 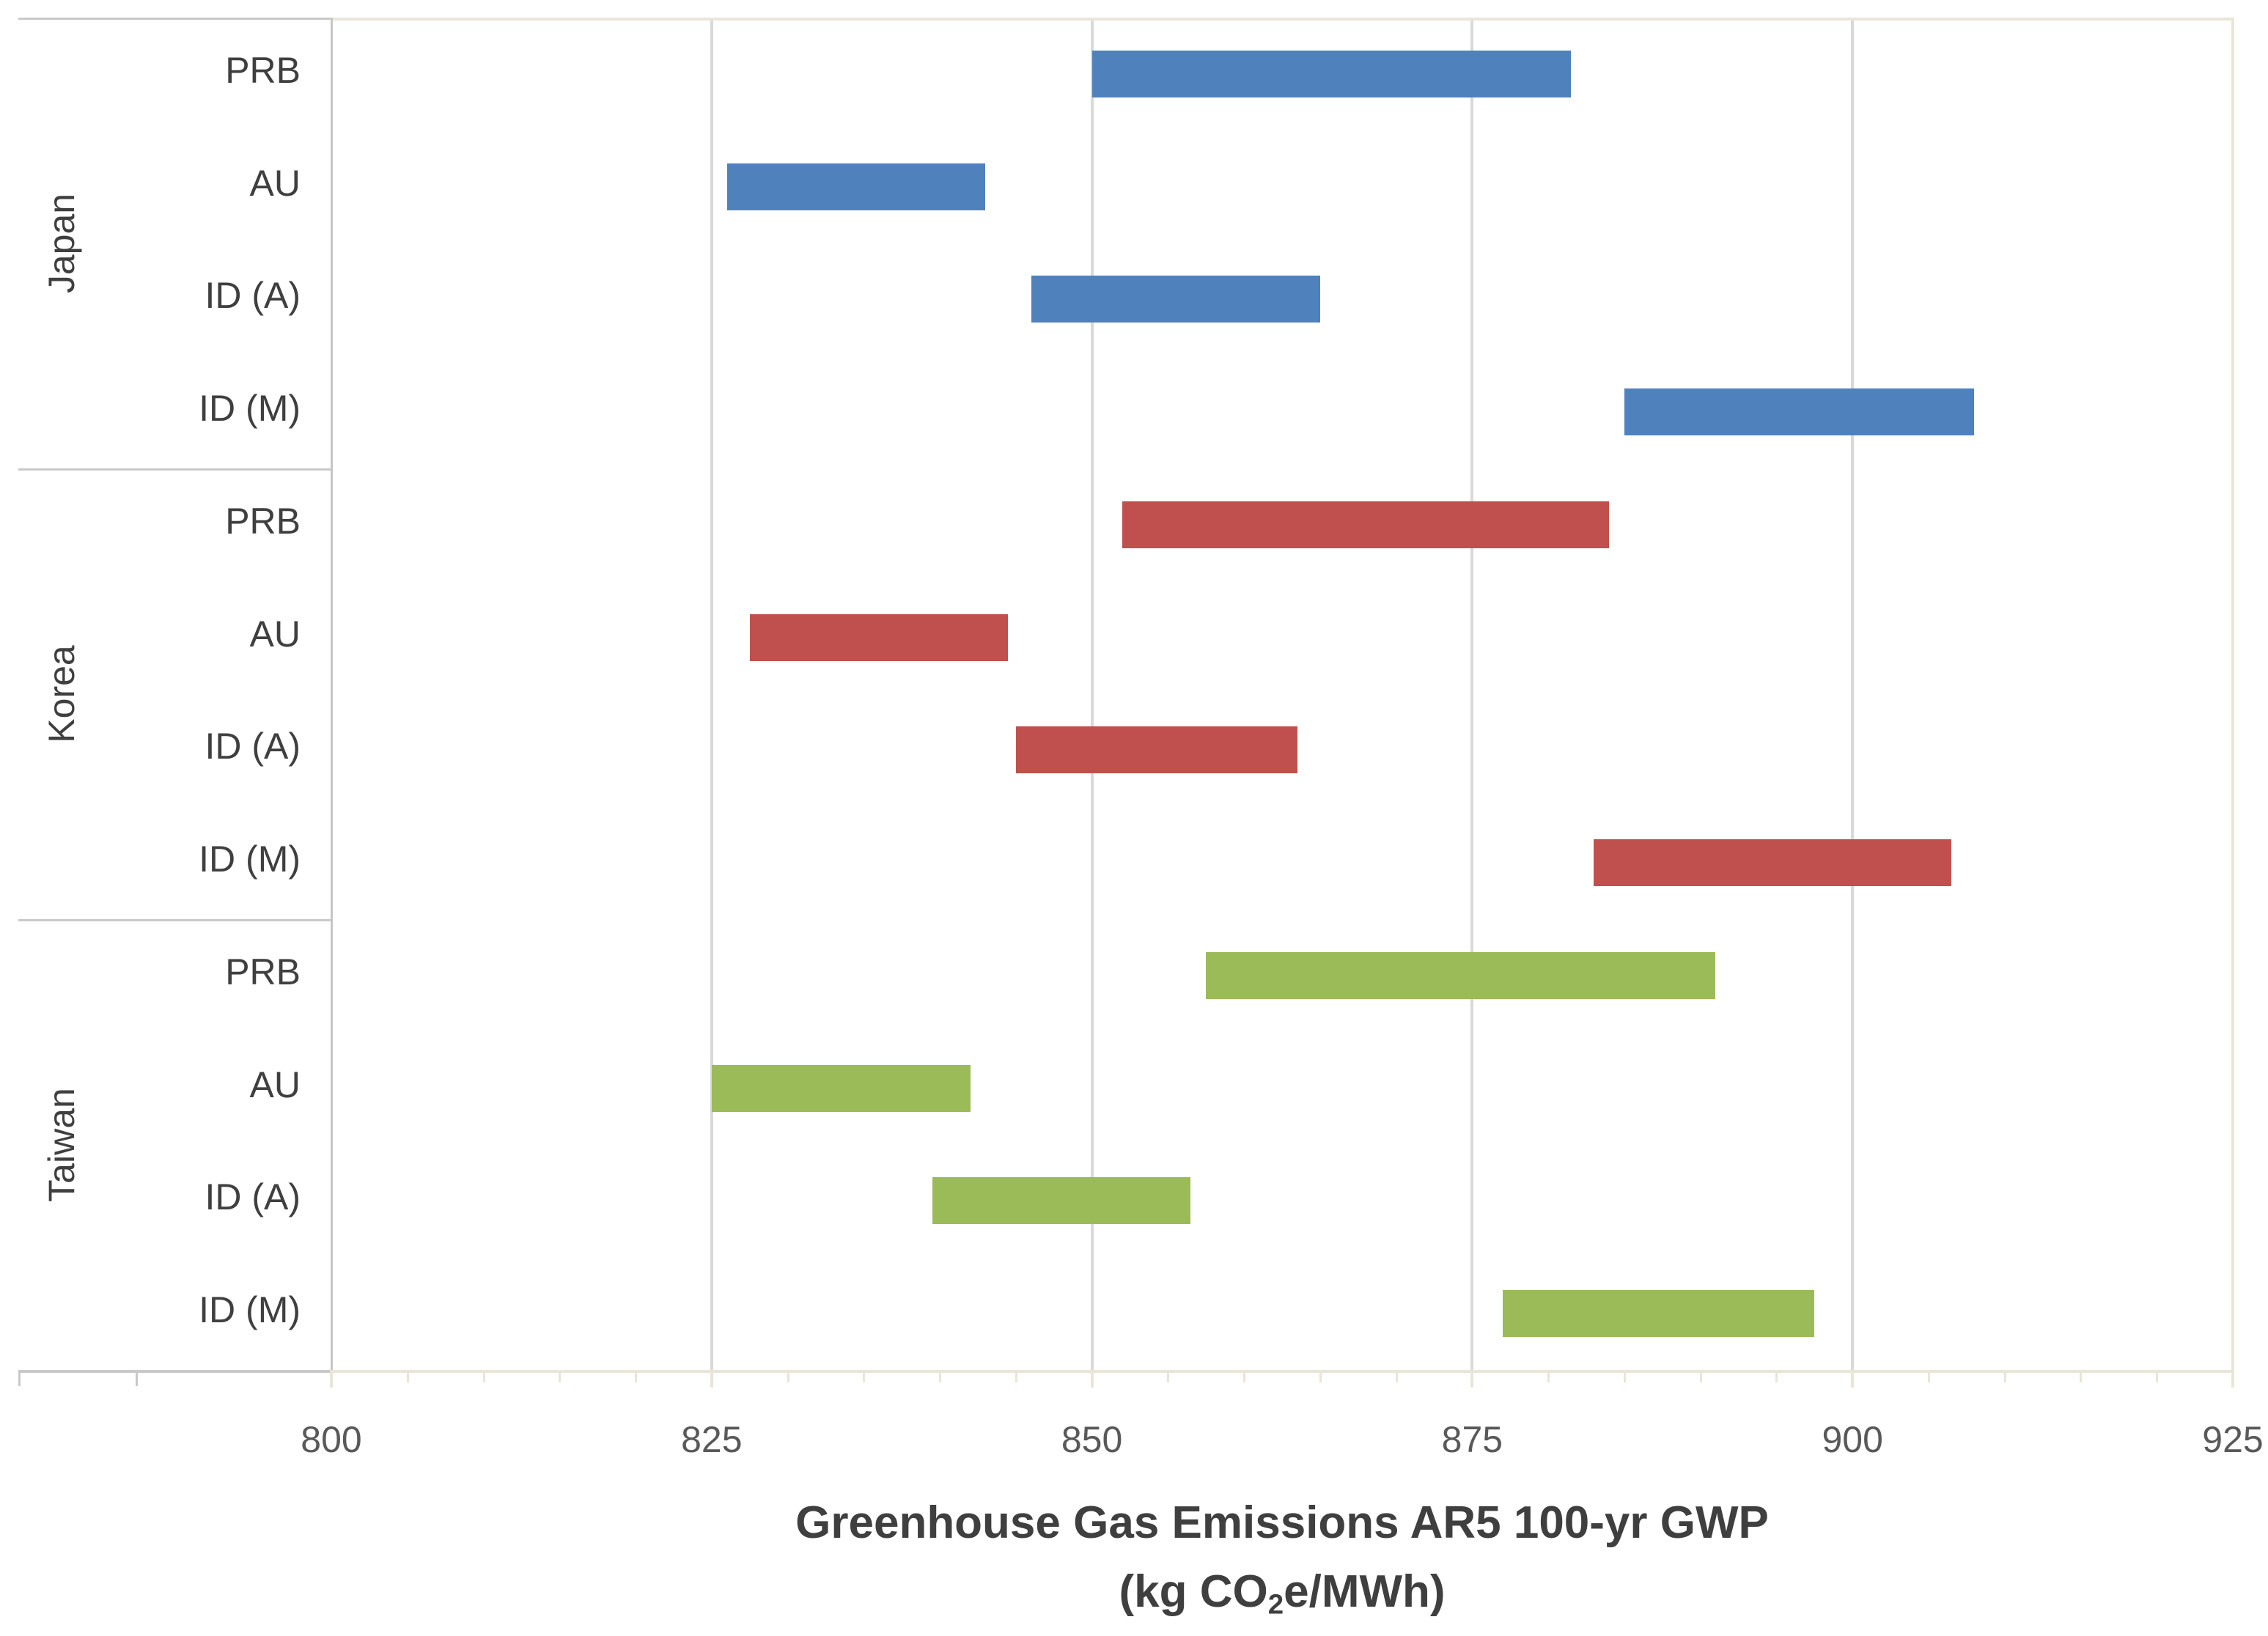 What do you see at coordinates (250, 859) in the screenshot?
I see `category-label-korea-idm: ID (M)` at bounding box center [250, 859].